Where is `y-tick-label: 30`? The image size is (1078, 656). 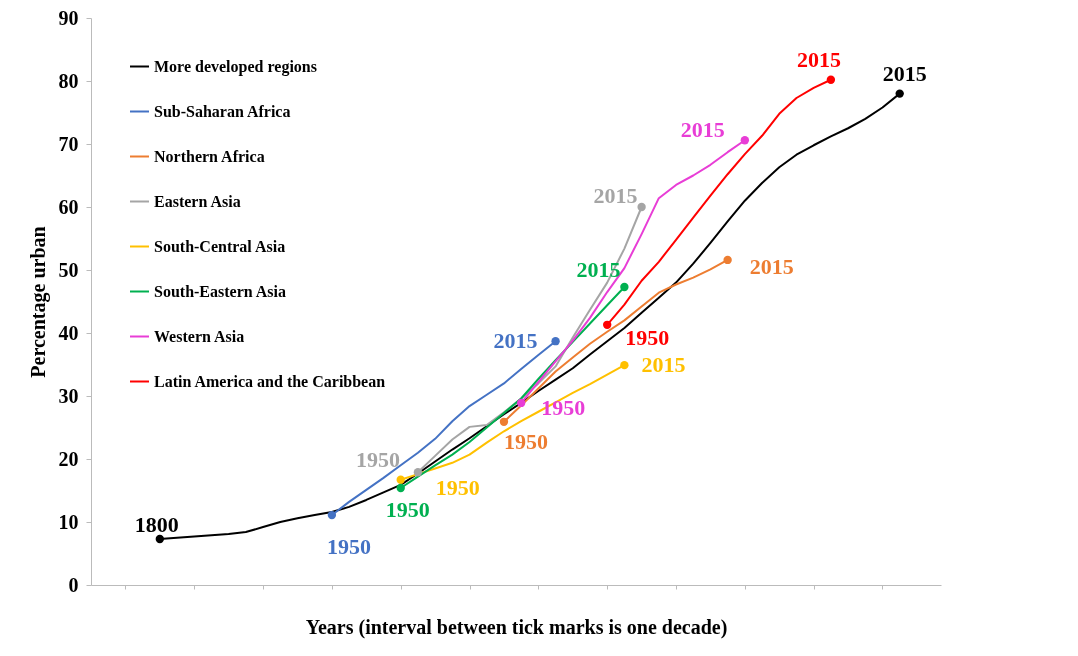 y-tick-label: 30 is located at coordinates (68, 395).